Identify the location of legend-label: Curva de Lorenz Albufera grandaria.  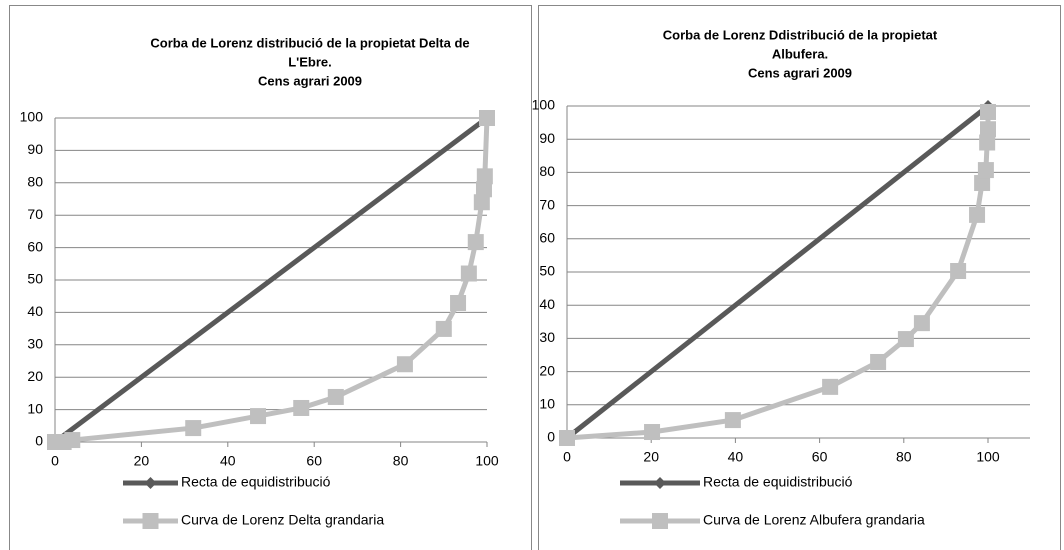
(814, 520).